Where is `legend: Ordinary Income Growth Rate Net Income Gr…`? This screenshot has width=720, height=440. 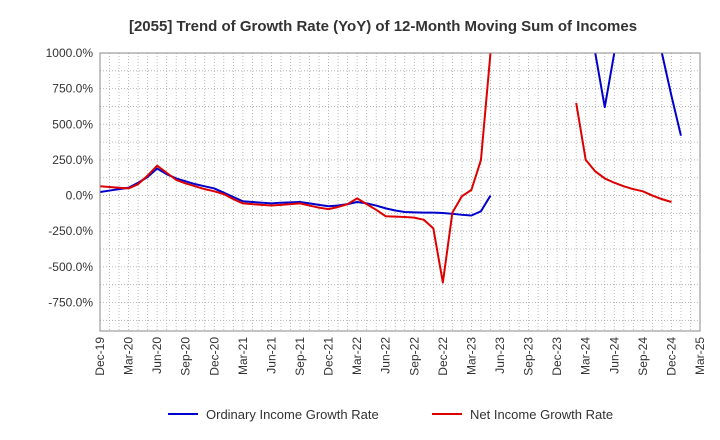 legend: Ordinary Income Growth Rate Net Income Gr… is located at coordinates (390, 414).